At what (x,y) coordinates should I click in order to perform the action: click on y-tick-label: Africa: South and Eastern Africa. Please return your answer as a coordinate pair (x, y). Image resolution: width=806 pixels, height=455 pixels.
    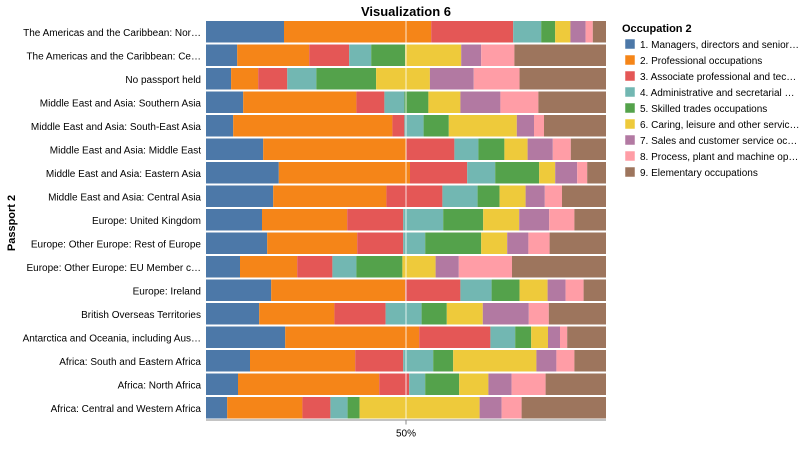
    Looking at the image, I should click on (130, 362).